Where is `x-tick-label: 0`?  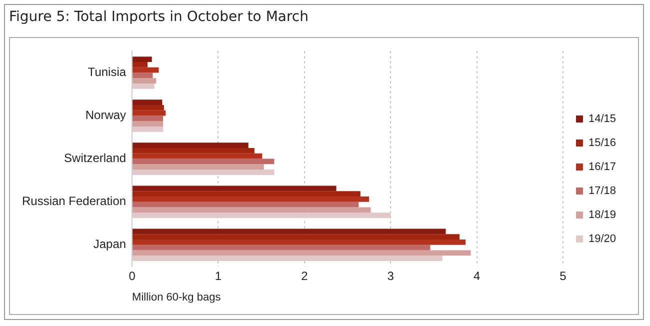
x-tick-label: 0 is located at coordinates (132, 275).